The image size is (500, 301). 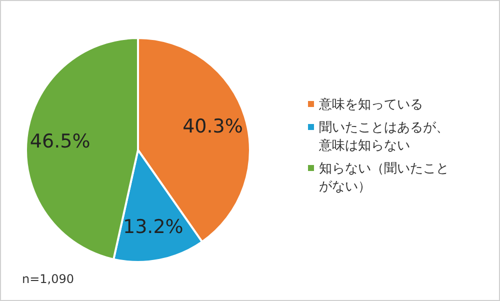 I want to click on text: n=1,090, so click(x=48, y=279).